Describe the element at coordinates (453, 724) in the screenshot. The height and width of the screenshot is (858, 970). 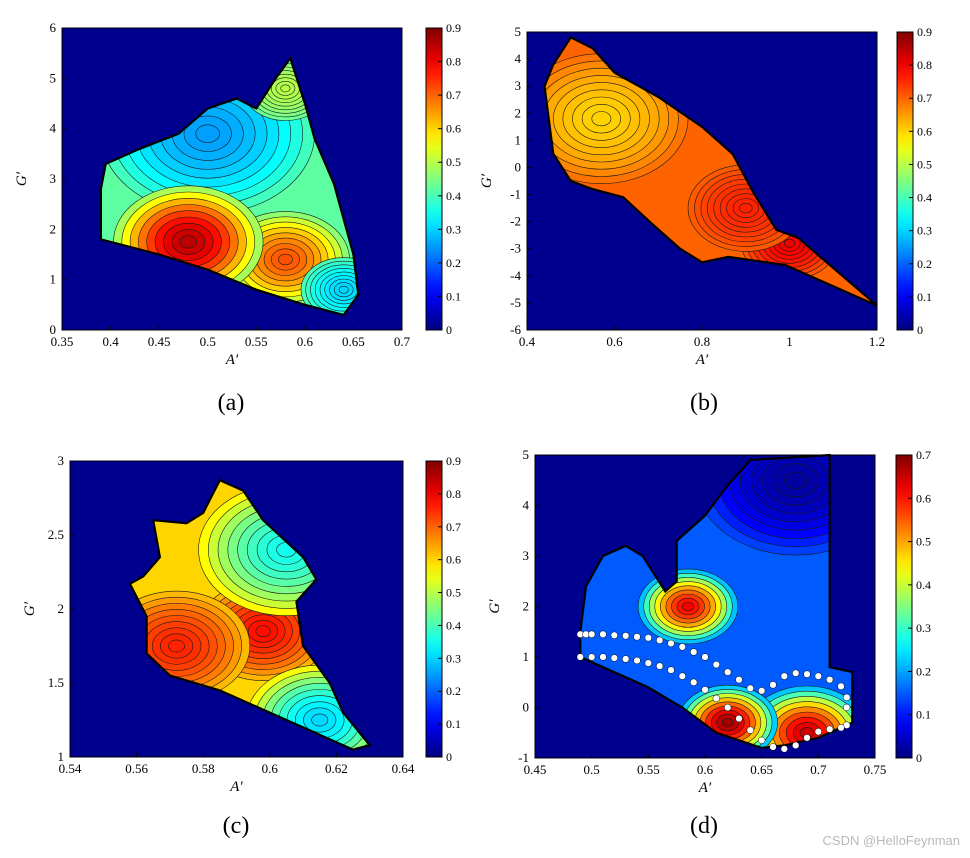
I see `colorbar-tick-label: 0.1` at that location.